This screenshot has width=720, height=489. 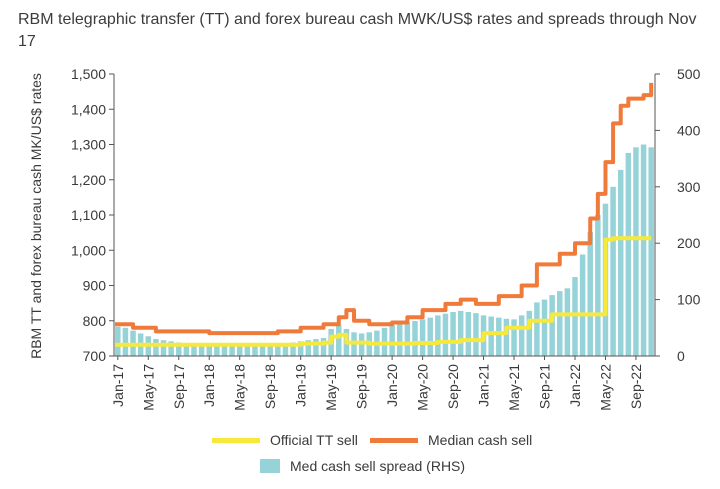 I want to click on x-tick-label: Jan-17, so click(x=118, y=385).